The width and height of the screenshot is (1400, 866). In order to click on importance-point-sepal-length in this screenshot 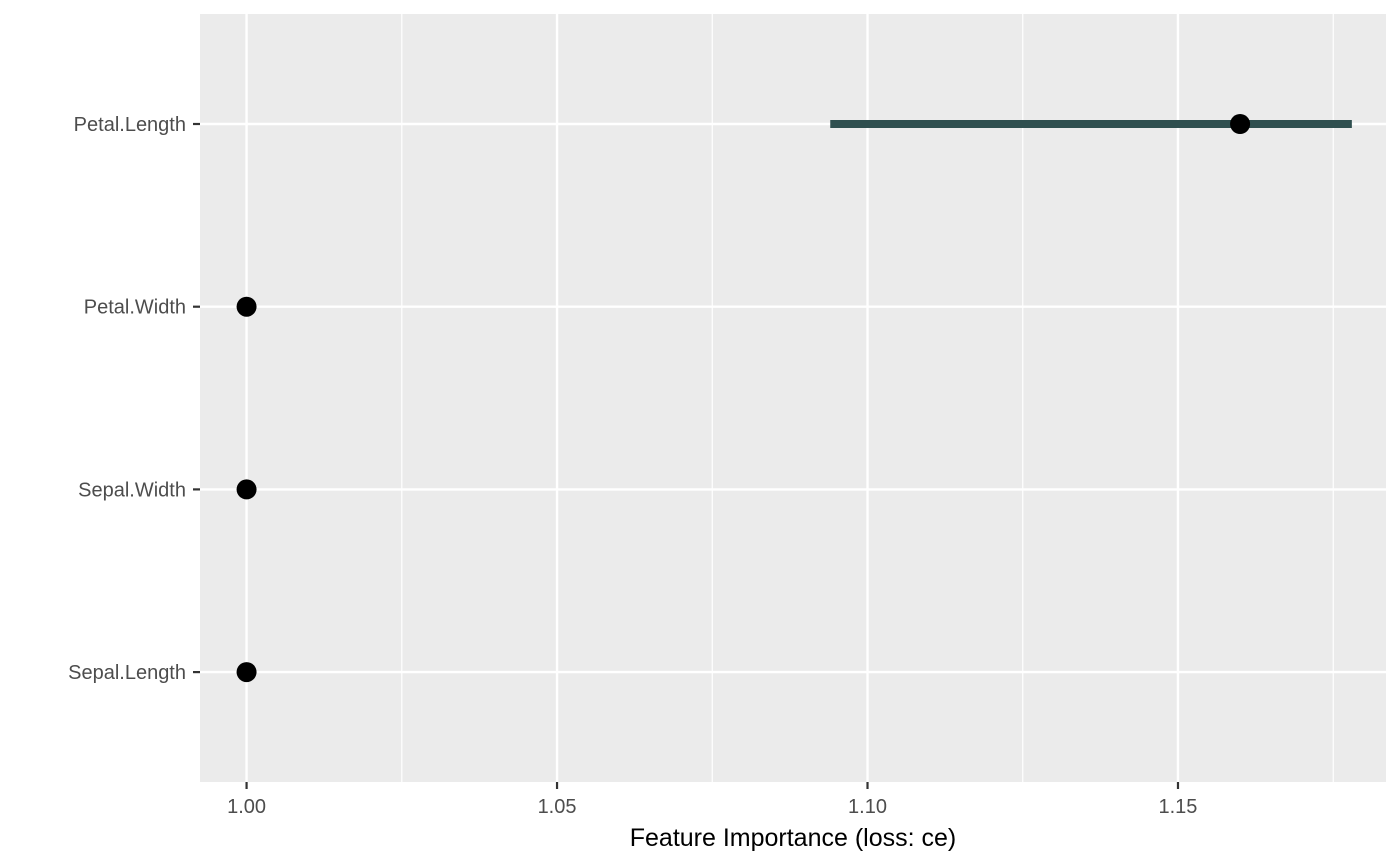, I will do `click(246, 672)`.